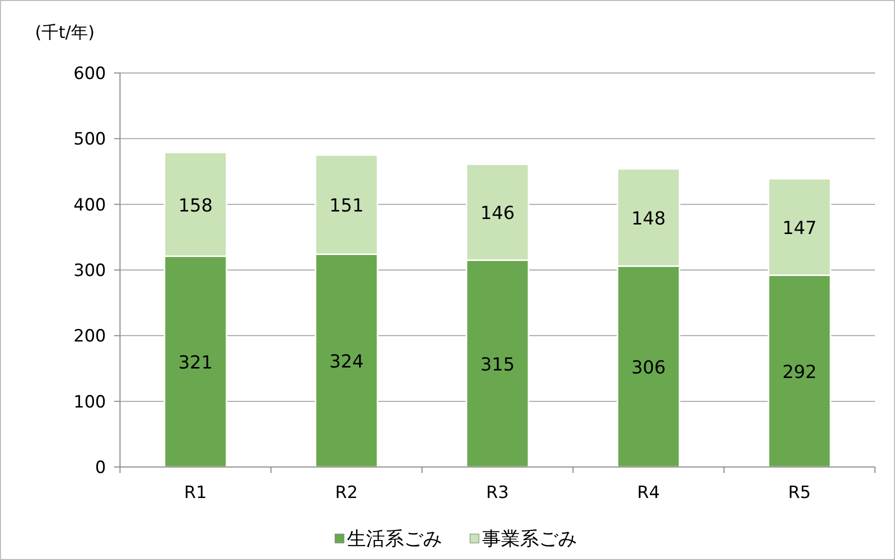  What do you see at coordinates (648, 493) in the screenshot?
I see `x-tick-label: R4` at bounding box center [648, 493].